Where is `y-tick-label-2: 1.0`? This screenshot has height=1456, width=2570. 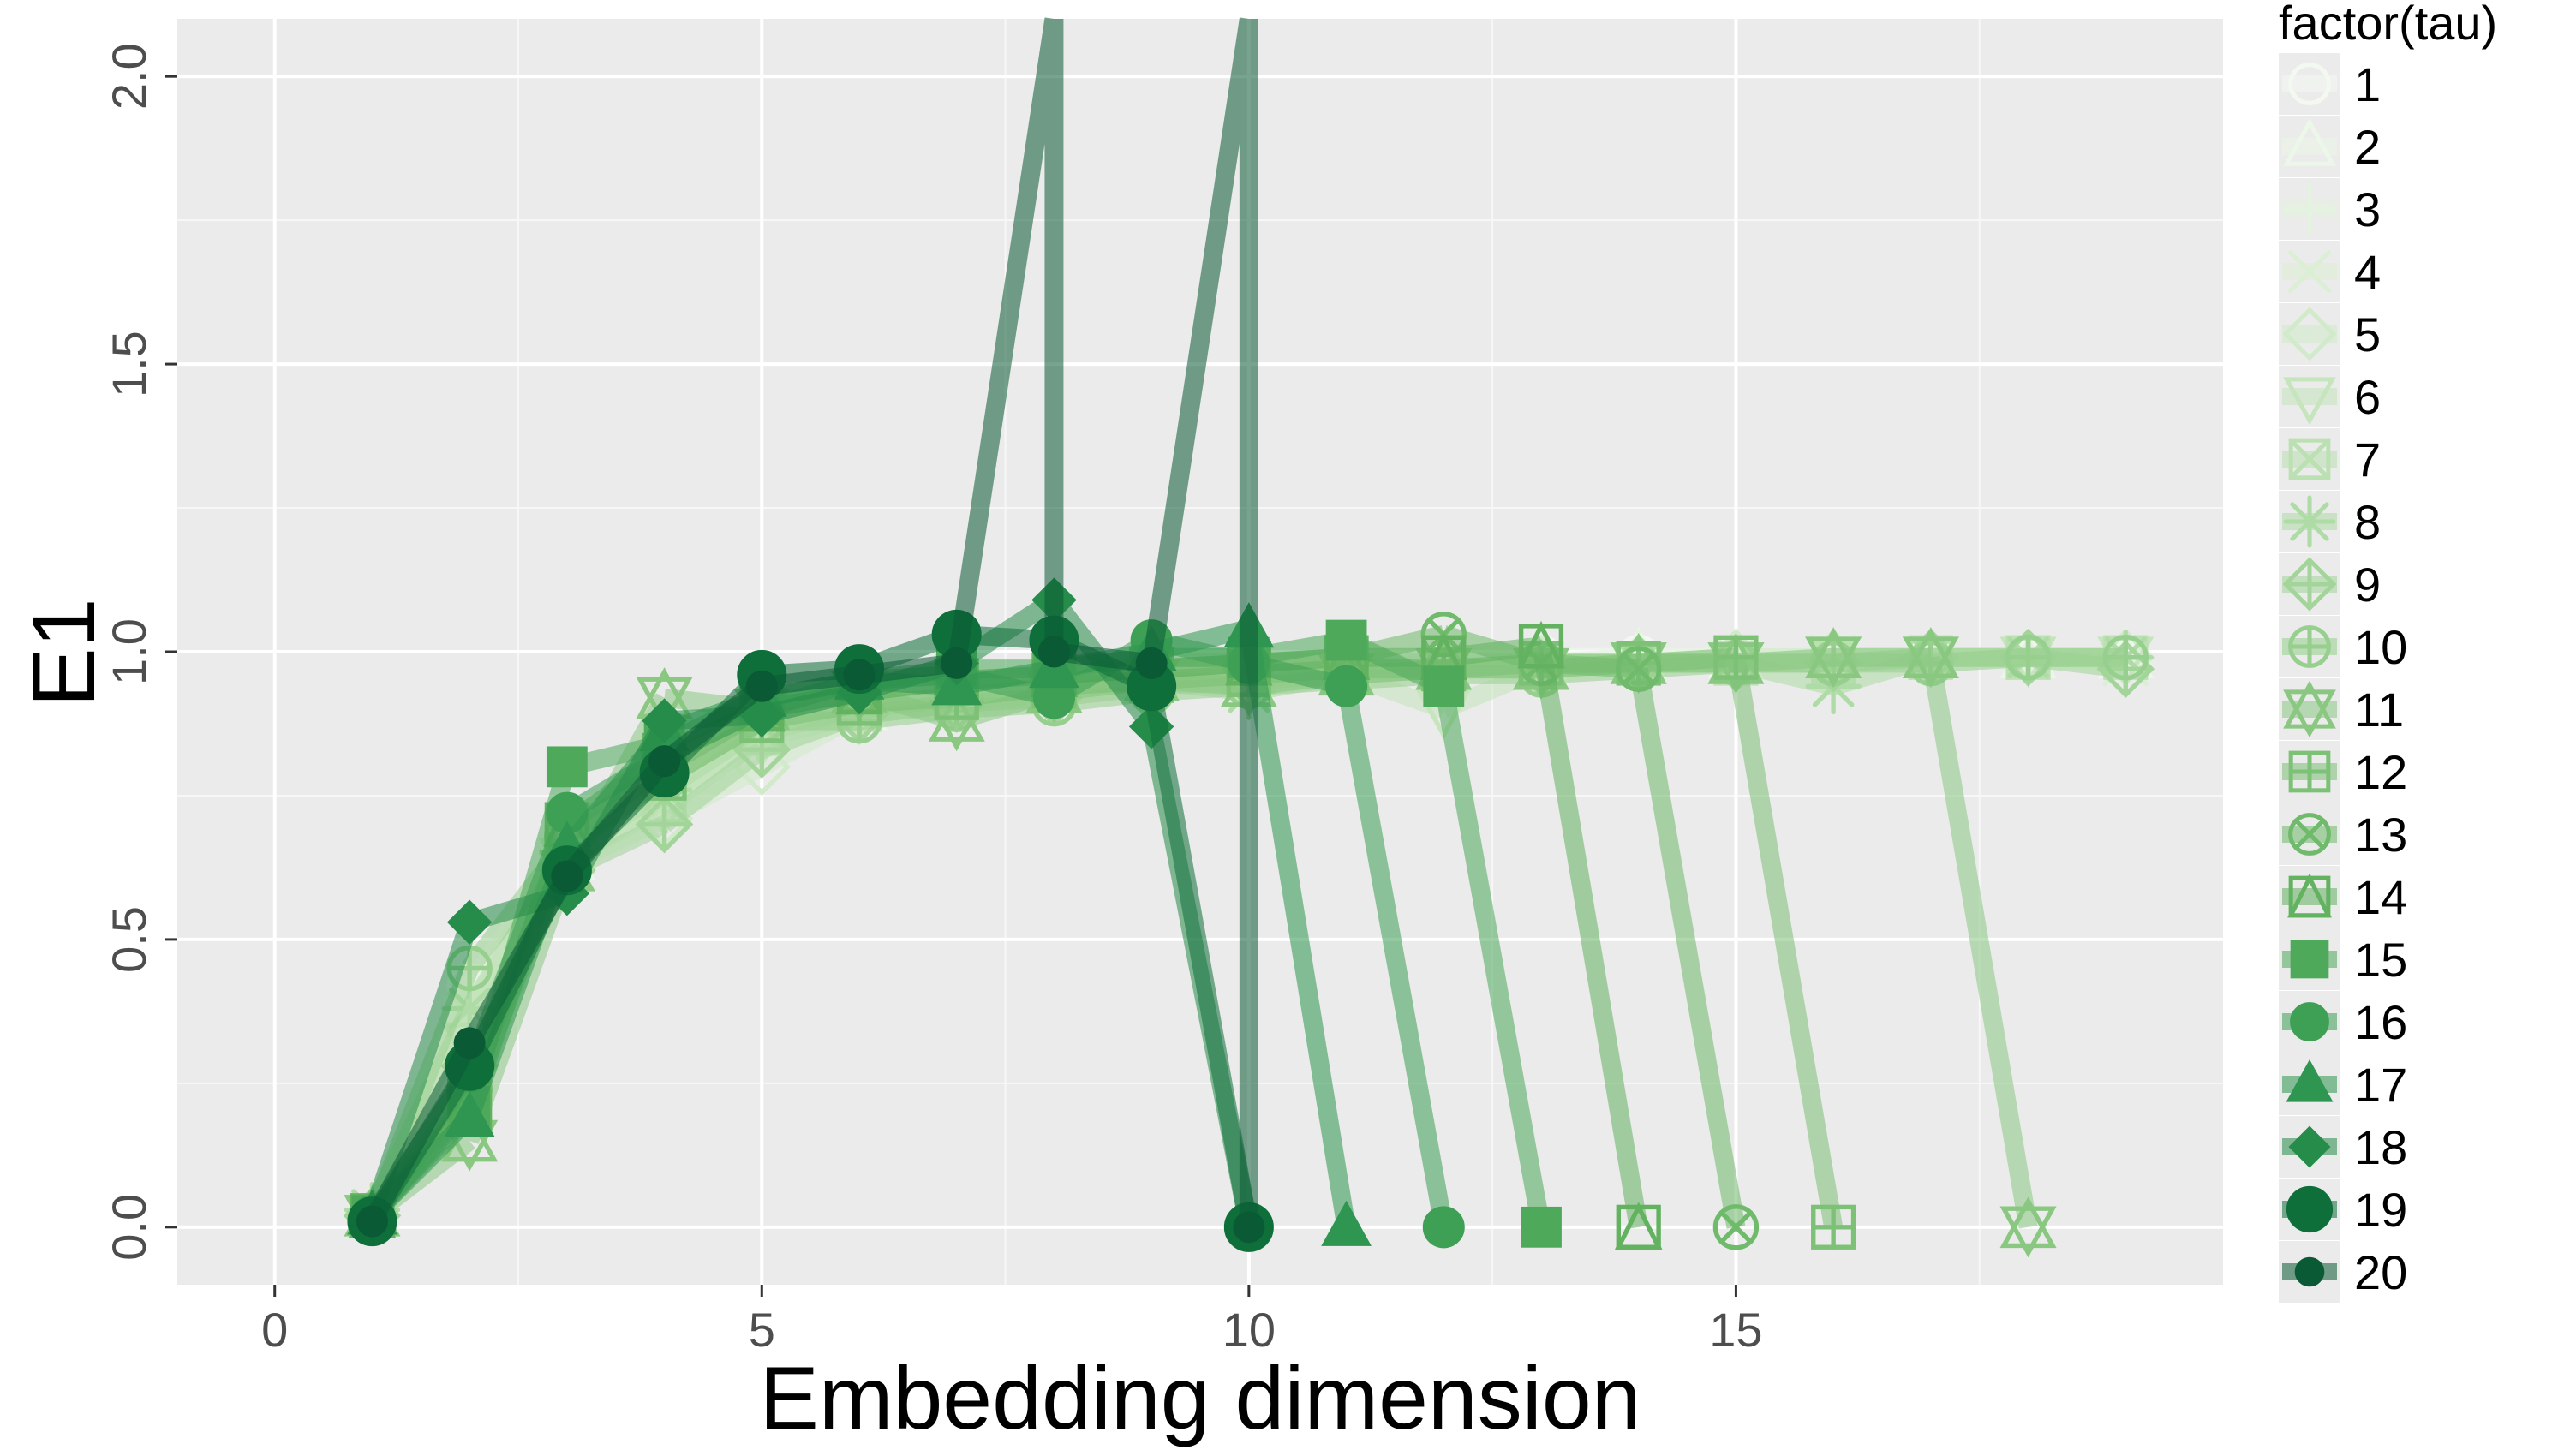 y-tick-label-2: 1.0 is located at coordinates (129, 651).